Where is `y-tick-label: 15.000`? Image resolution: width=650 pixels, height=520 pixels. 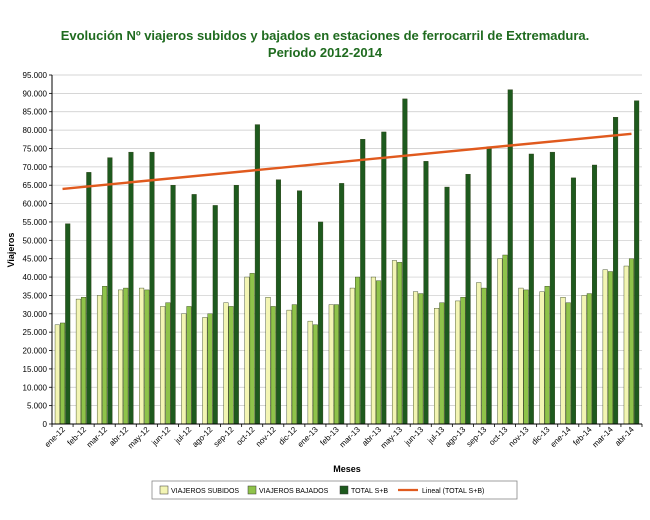
y-tick-label: 15.000 is located at coordinates (35, 369).